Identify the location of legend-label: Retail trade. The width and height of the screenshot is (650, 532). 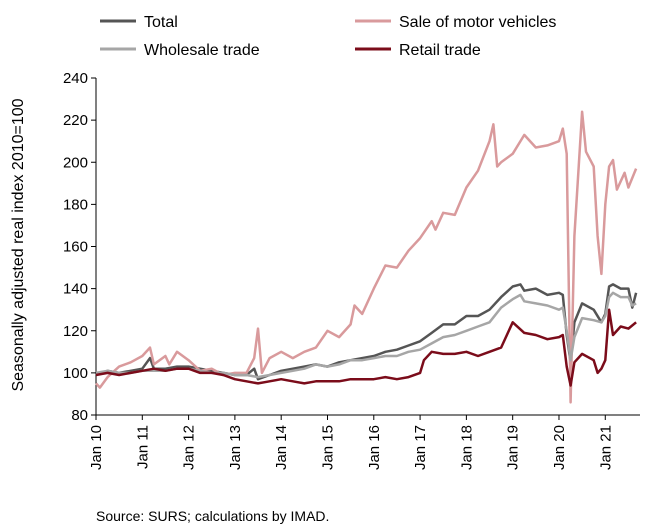
(440, 50).